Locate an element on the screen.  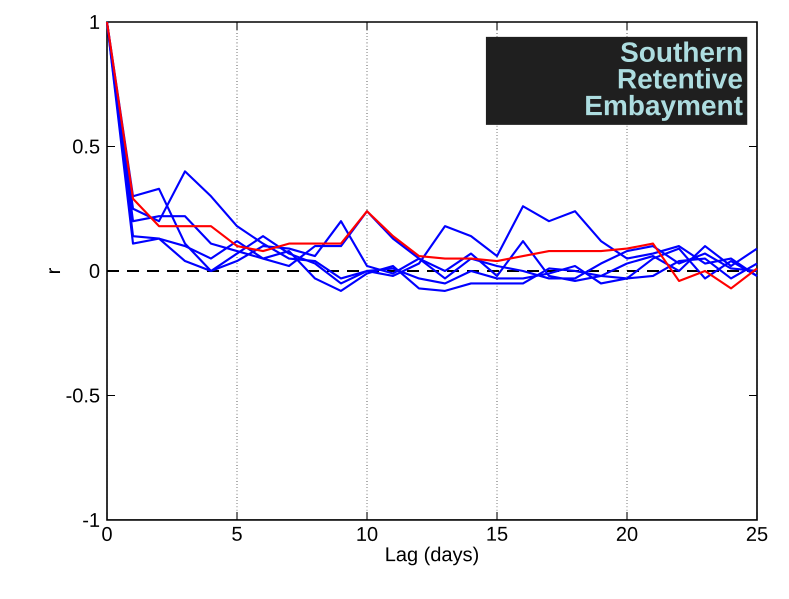
y-tick-label: -0.5 is located at coordinates (83, 395).